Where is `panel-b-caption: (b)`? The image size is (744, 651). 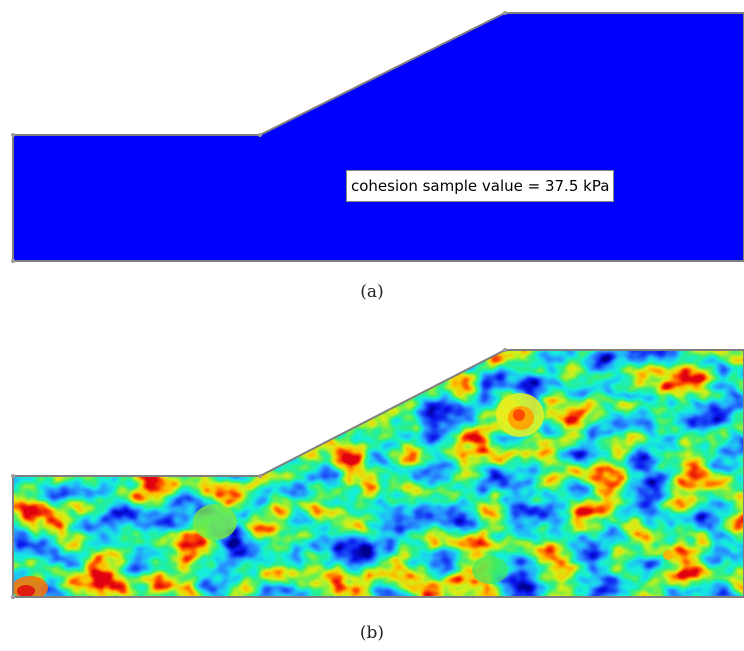
panel-b-caption: (b) is located at coordinates (372, 633).